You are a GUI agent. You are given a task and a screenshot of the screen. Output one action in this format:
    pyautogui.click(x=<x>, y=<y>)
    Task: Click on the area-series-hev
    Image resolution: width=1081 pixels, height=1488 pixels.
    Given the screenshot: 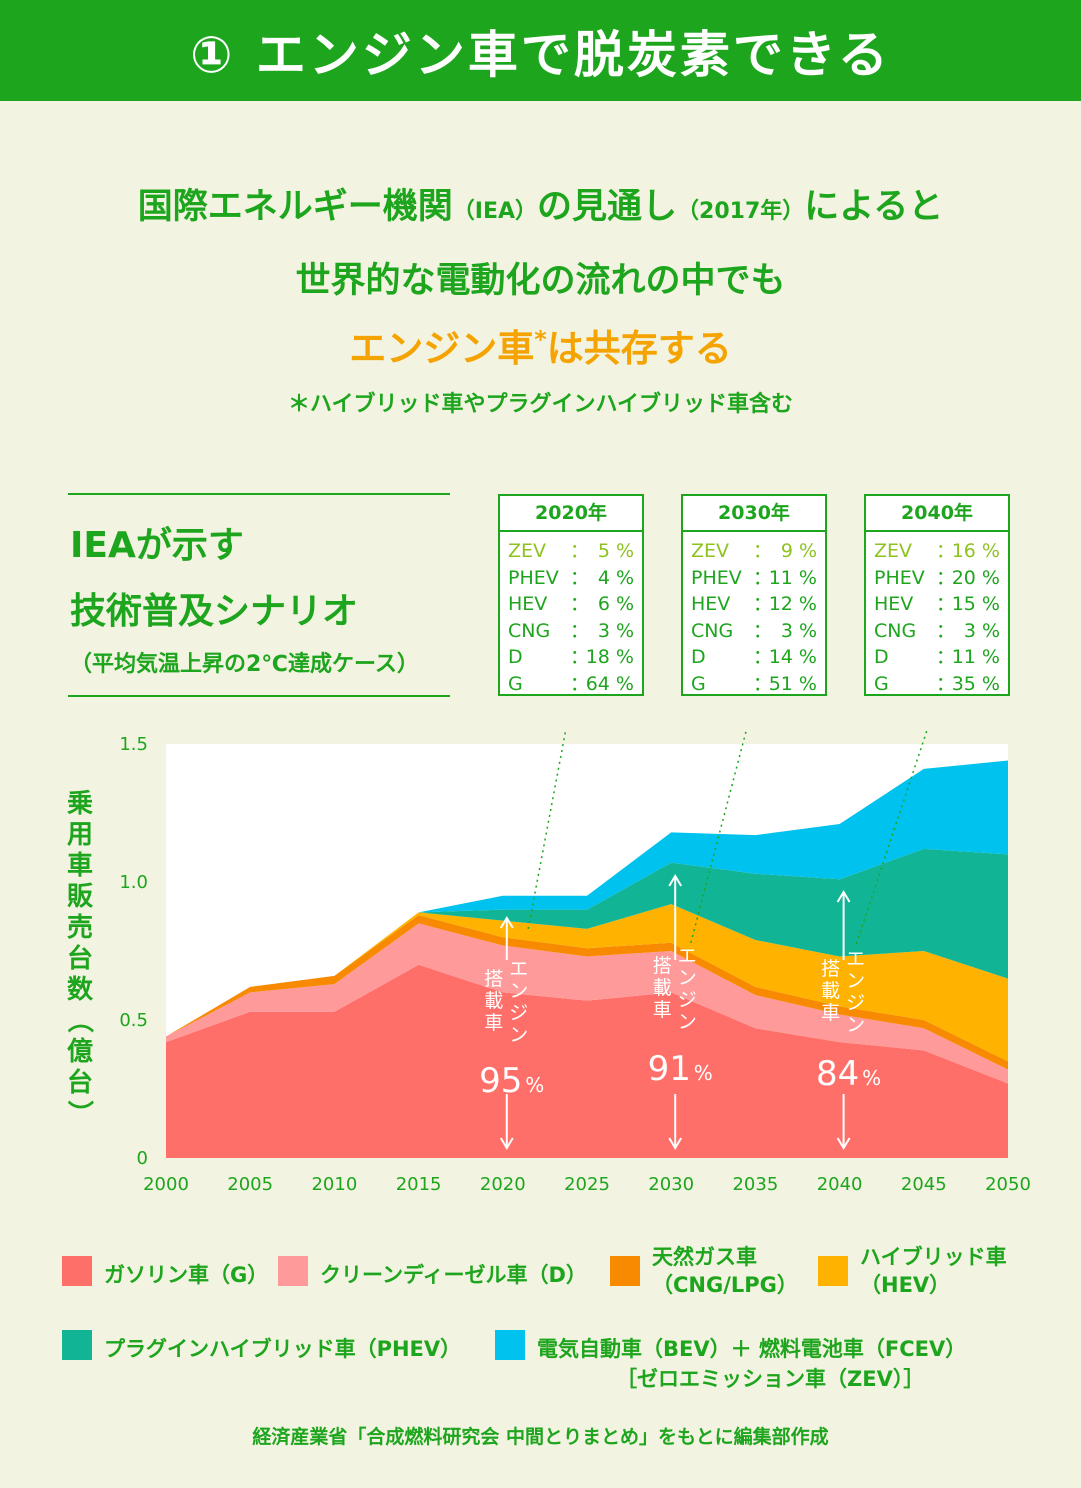 What is the action you would take?
    pyautogui.click(x=587, y=983)
    